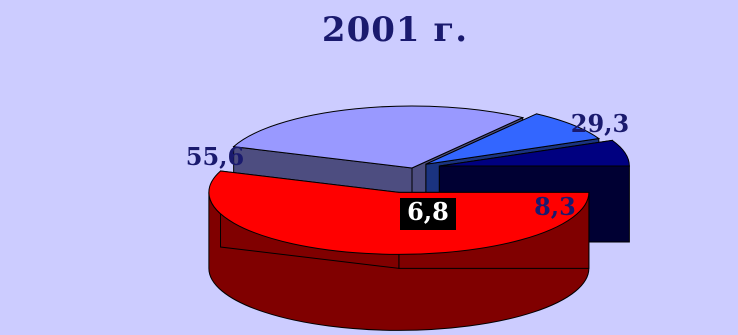 The height and width of the screenshot is (335, 738). Describe the element at coordinates (600, 123) in the screenshot. I see `data-label: 29,3` at that location.